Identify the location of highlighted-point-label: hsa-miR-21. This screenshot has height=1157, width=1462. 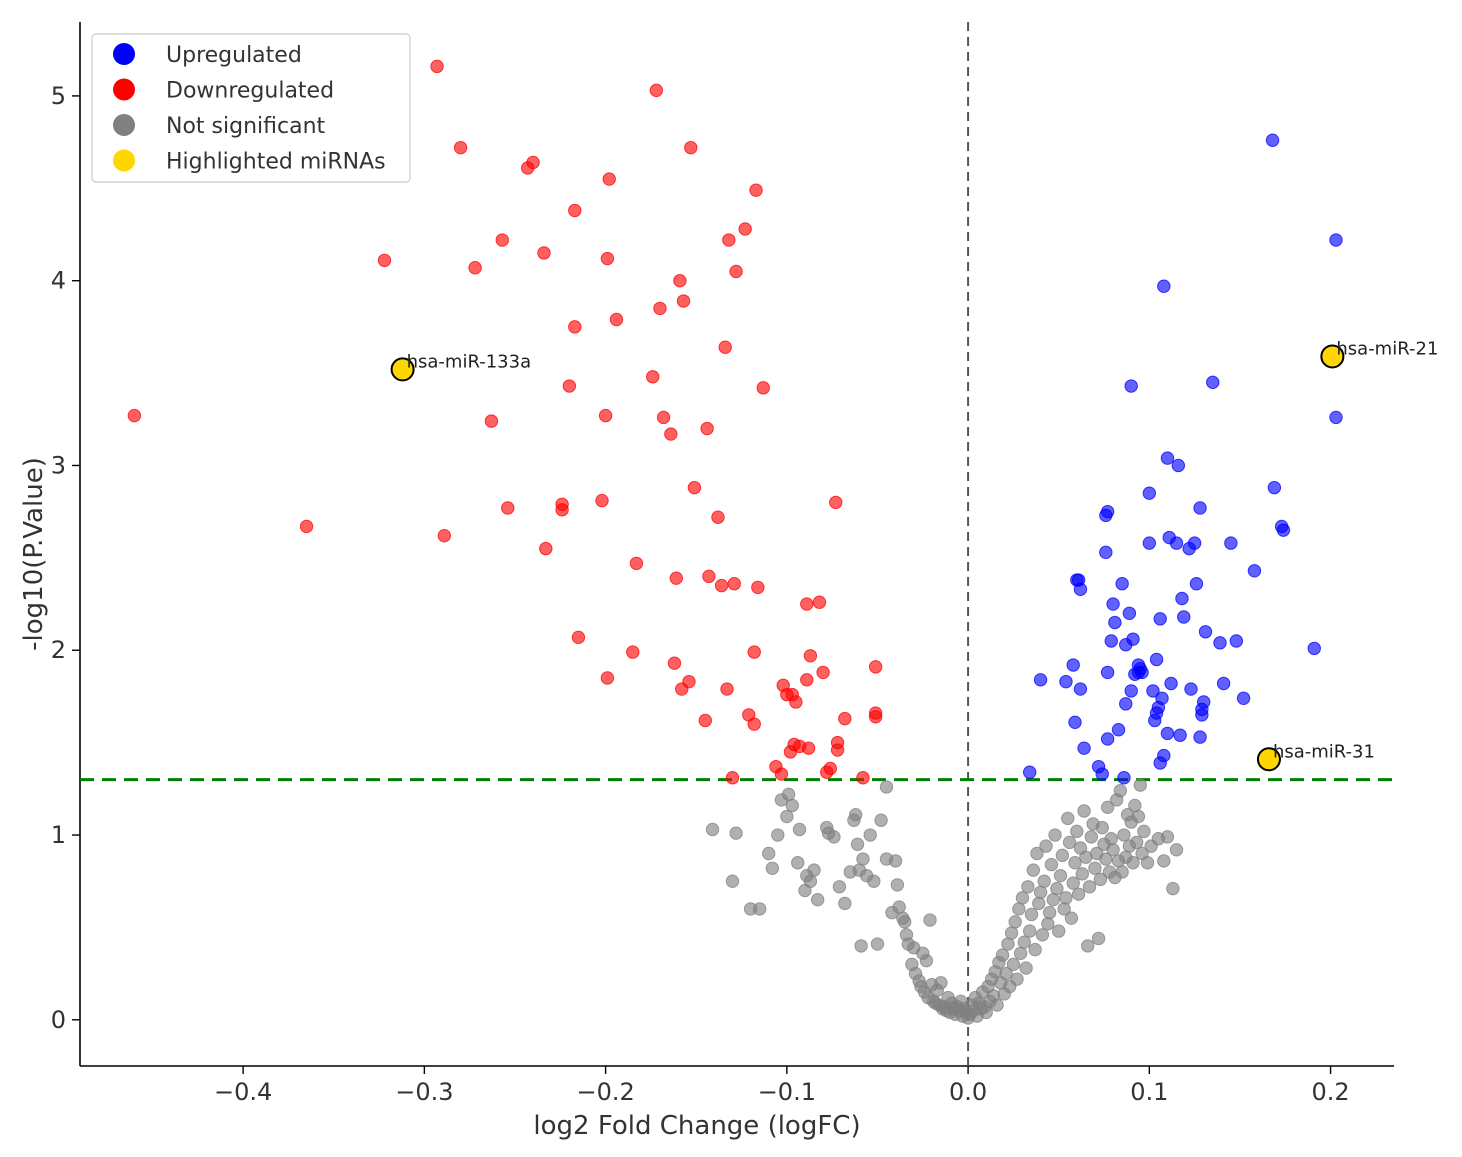
(1387, 348).